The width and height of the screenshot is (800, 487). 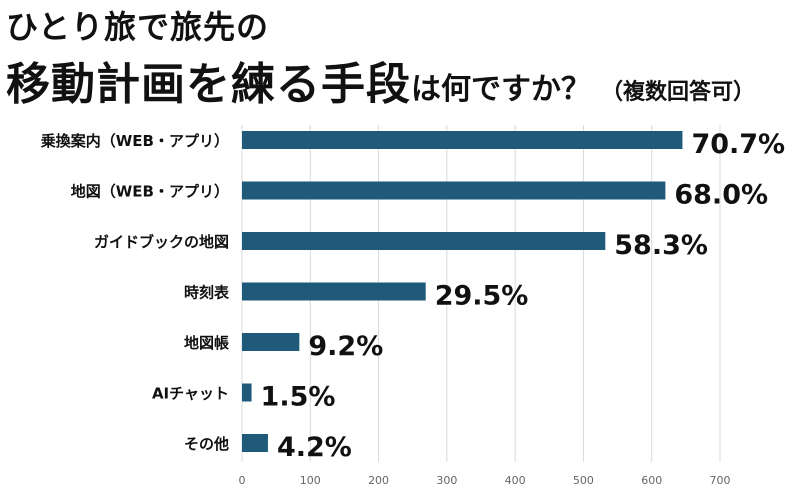 What do you see at coordinates (345, 346) in the screenshot?
I see `value-label: 9.2%` at bounding box center [345, 346].